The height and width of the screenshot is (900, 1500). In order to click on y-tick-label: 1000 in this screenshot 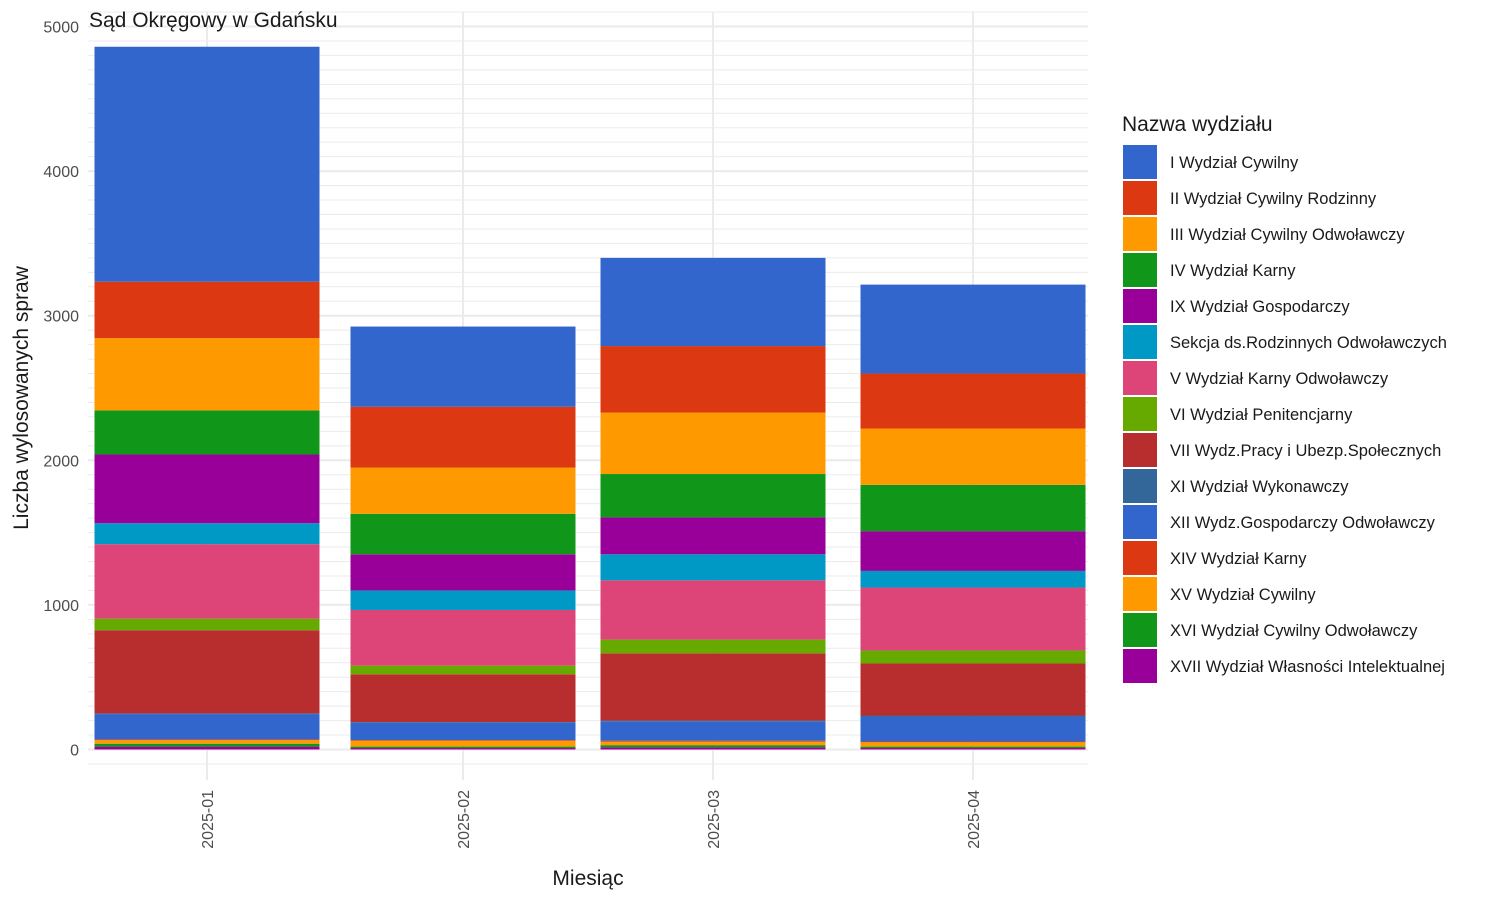, I will do `click(61, 606)`.